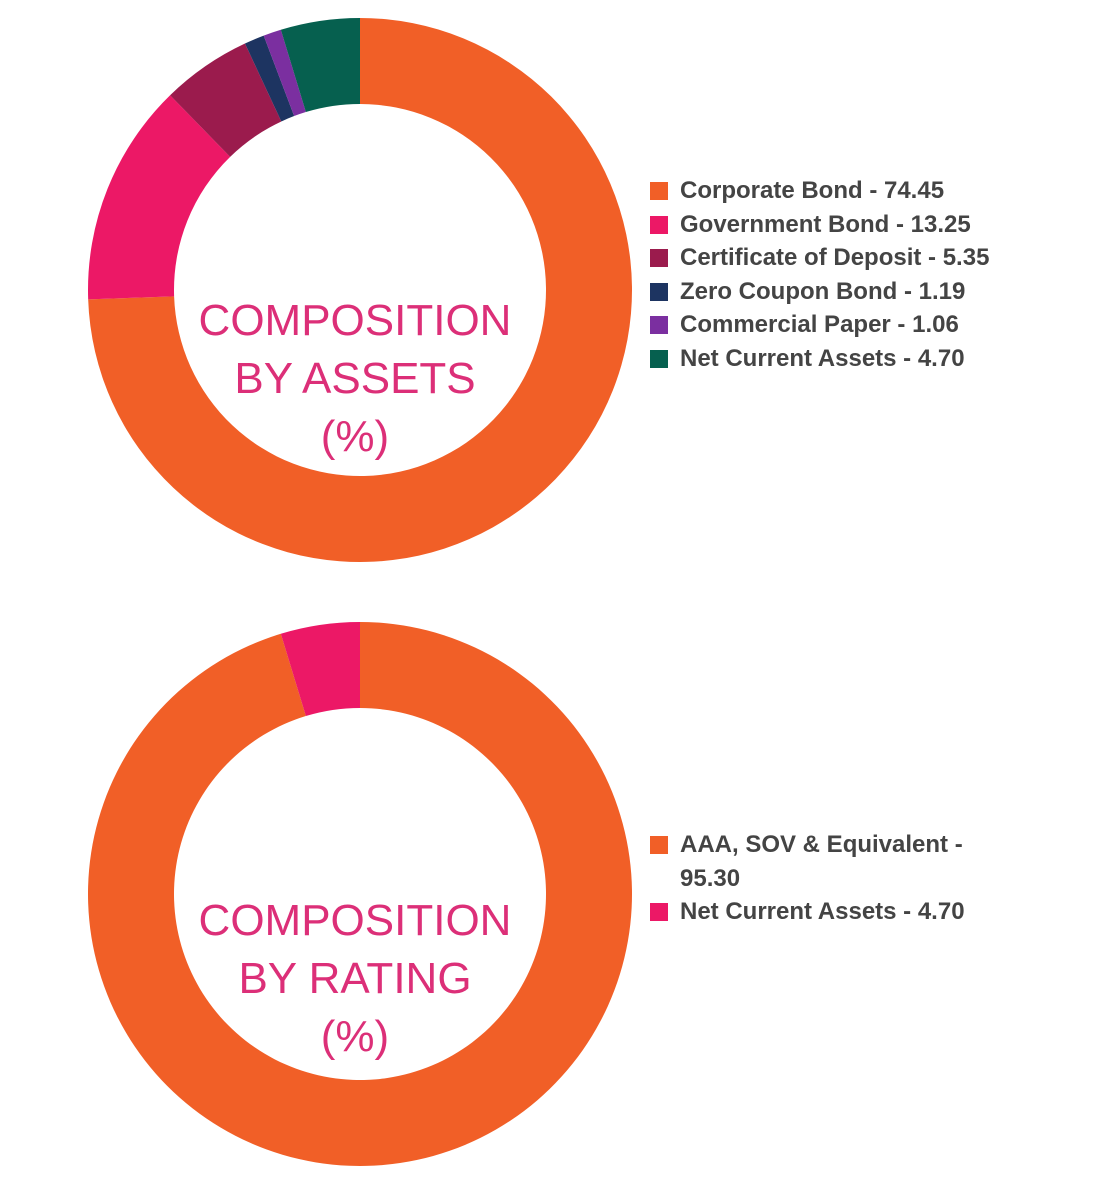  What do you see at coordinates (355, 920) in the screenshot?
I see `rating-title-line-1: COMPOSITION` at bounding box center [355, 920].